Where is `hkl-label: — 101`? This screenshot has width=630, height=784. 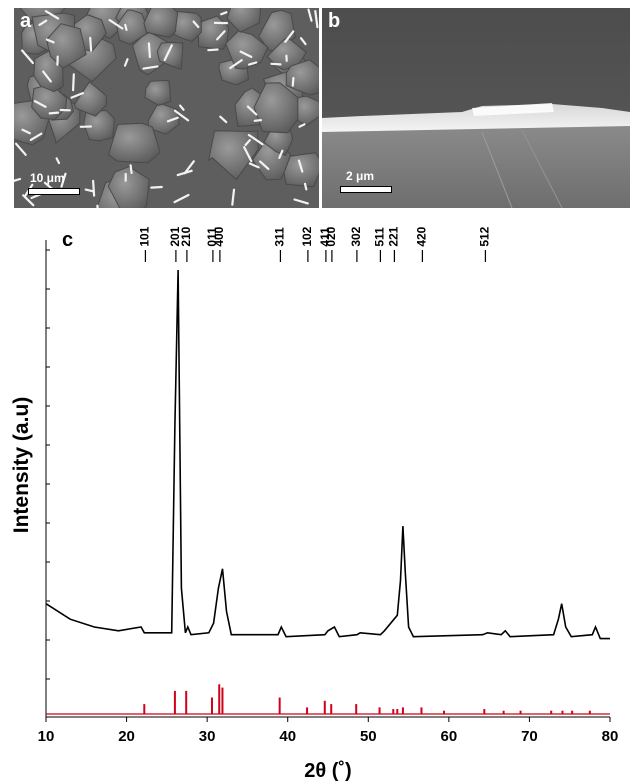
hkl-label: — 101 is located at coordinates (144, 244).